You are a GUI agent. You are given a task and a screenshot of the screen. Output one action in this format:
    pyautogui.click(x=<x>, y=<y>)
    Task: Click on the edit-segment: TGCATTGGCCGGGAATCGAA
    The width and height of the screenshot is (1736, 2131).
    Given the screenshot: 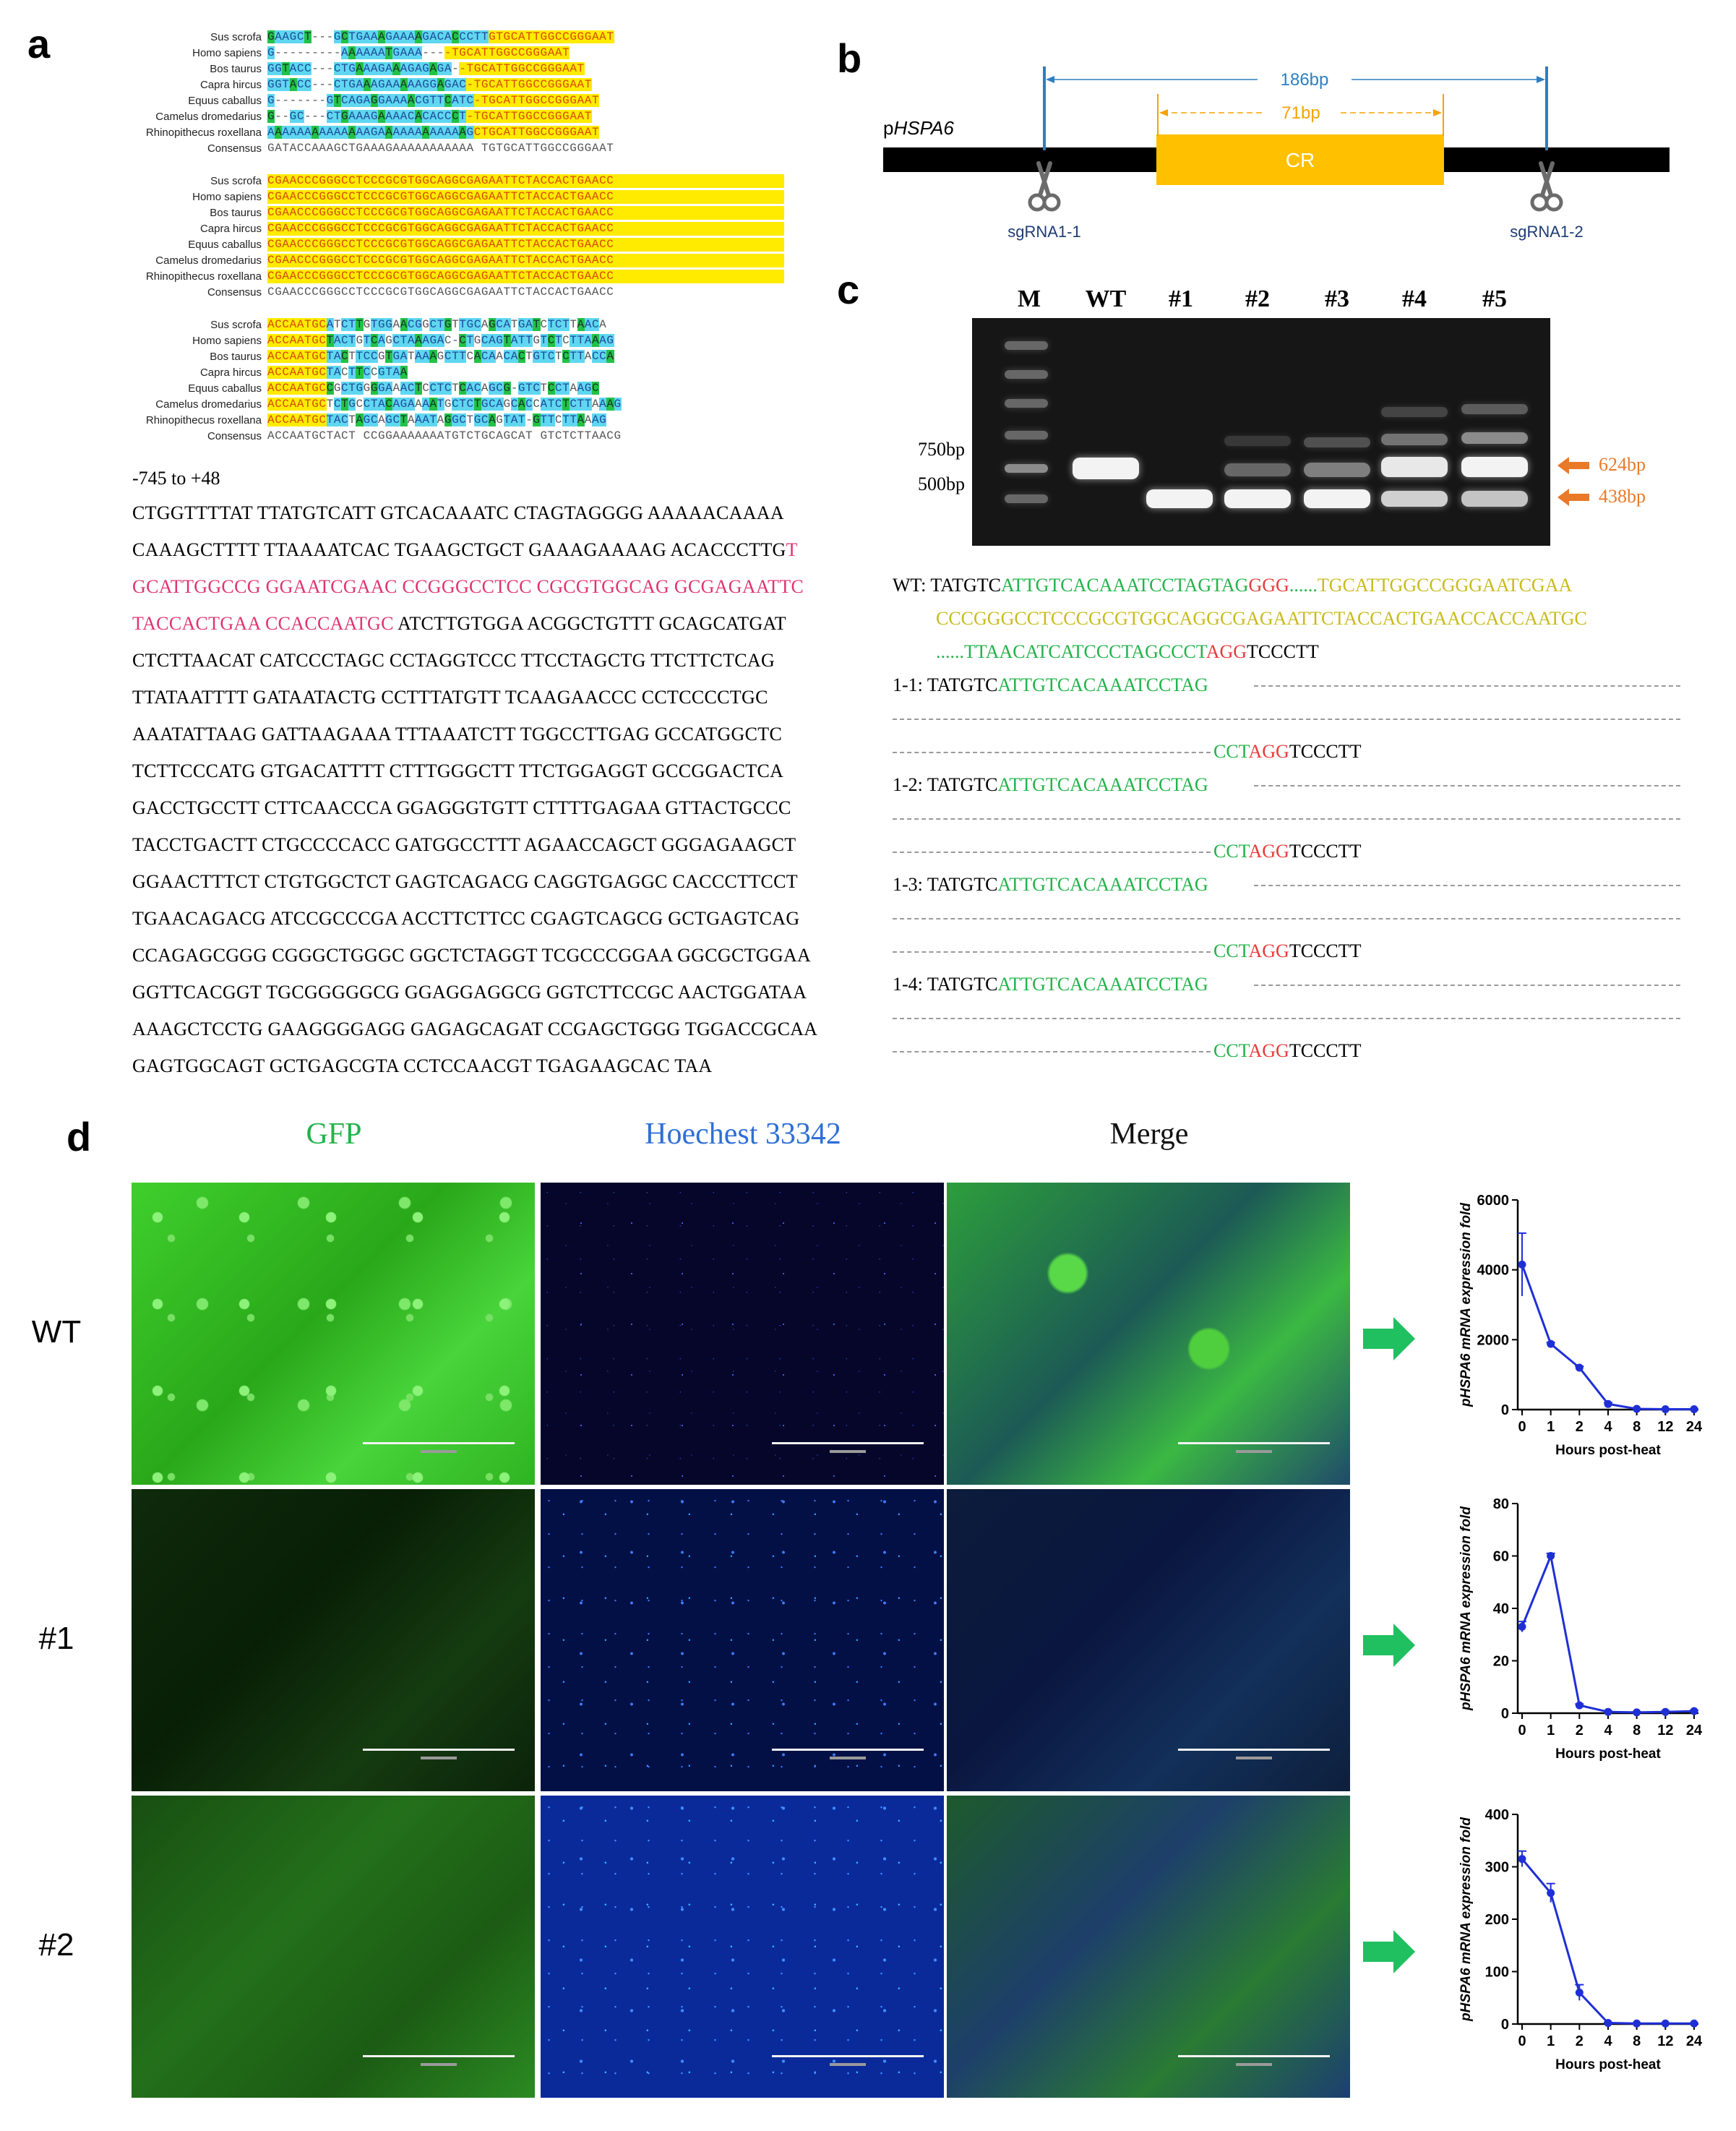 What is the action you would take?
    pyautogui.click(x=1445, y=585)
    